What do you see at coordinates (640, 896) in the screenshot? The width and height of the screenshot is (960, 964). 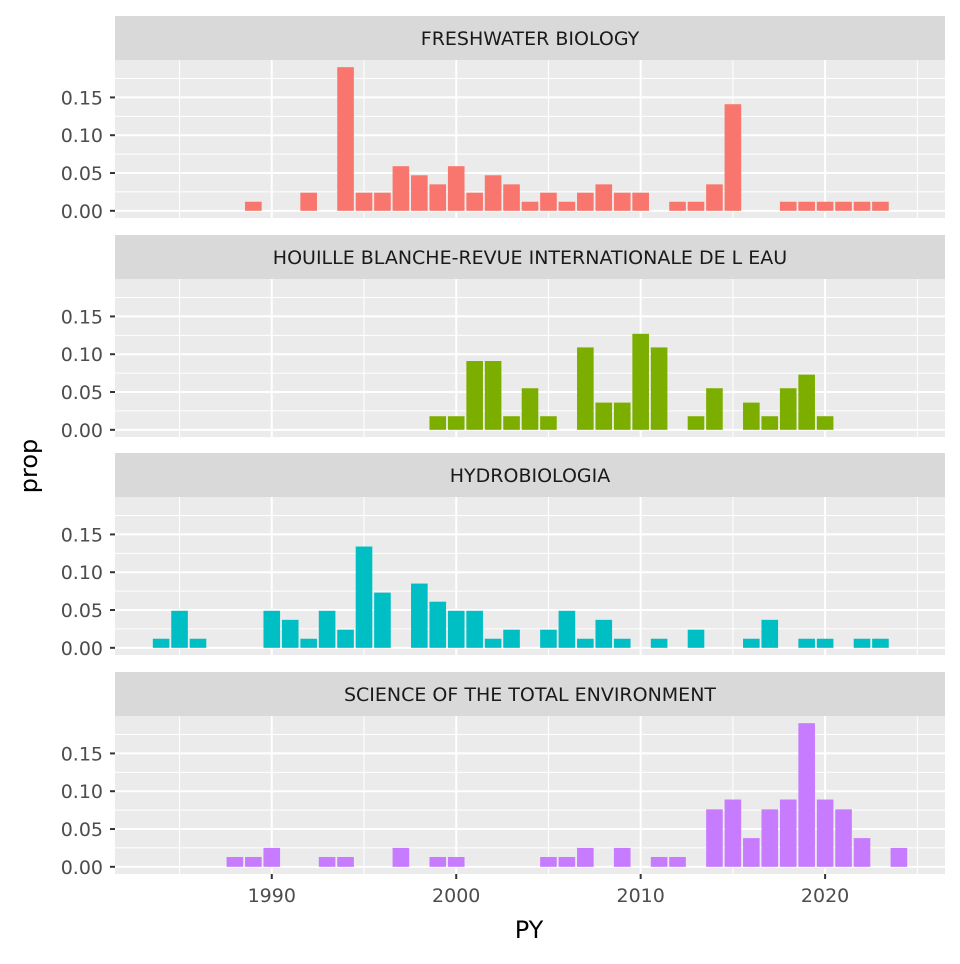 I see `x-tick-label: 2010` at bounding box center [640, 896].